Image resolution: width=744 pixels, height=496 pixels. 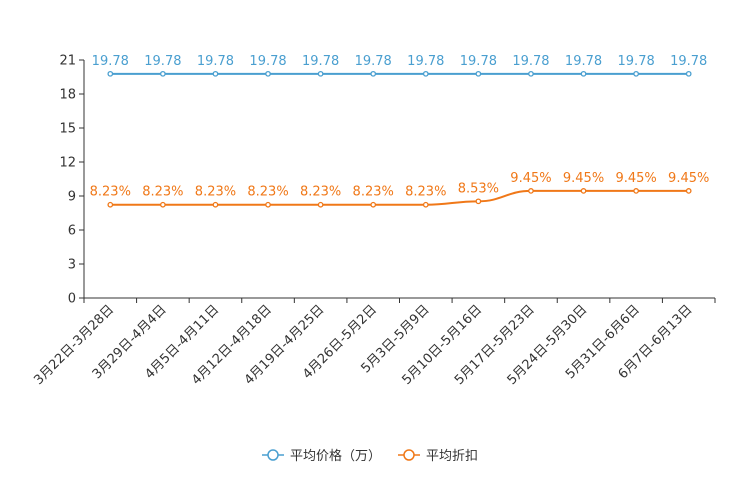 What do you see at coordinates (67, 95) in the screenshot?
I see `y-tick-label: 18` at bounding box center [67, 95].